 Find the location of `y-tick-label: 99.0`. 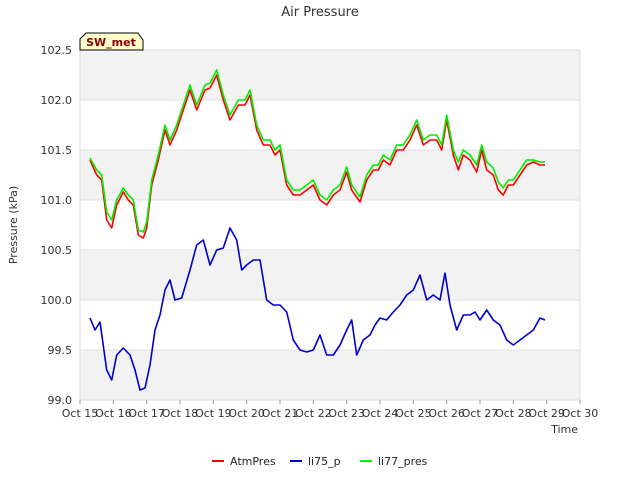

y-tick-label: 99.0 is located at coordinates (60, 400).